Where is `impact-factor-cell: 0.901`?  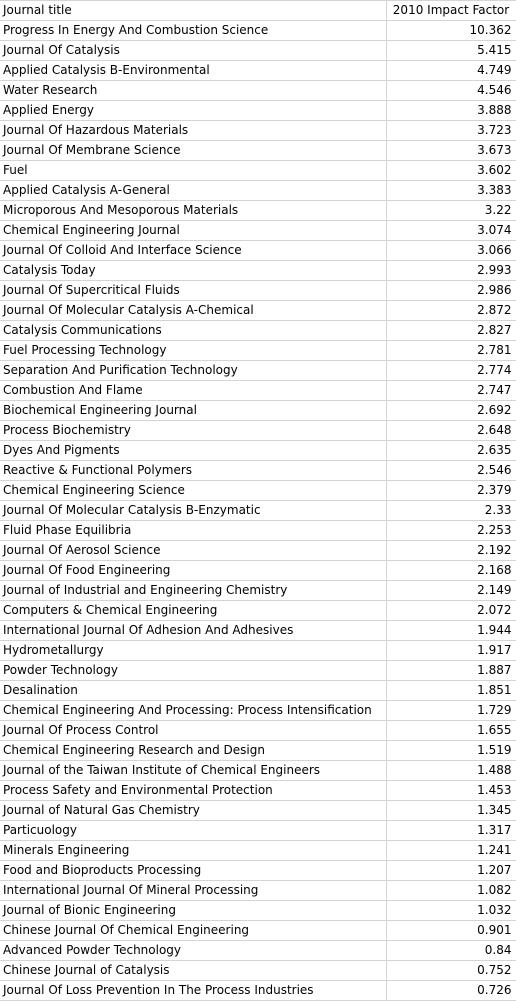 impact-factor-cell: 0.901 is located at coordinates (451, 930).